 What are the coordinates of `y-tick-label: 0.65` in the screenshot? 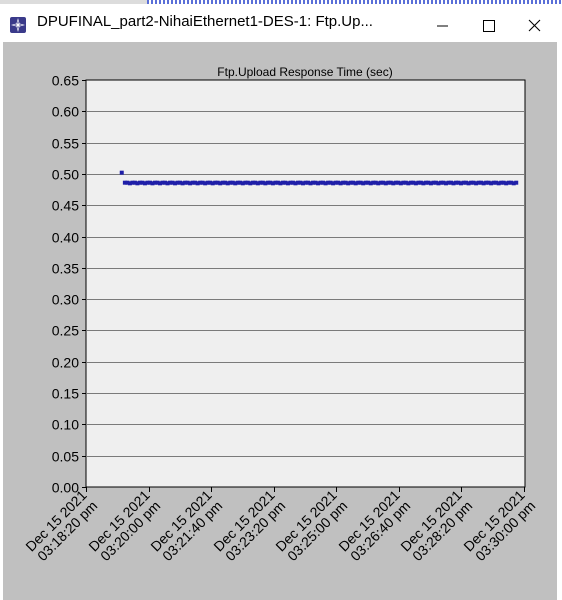 It's located at (65, 81).